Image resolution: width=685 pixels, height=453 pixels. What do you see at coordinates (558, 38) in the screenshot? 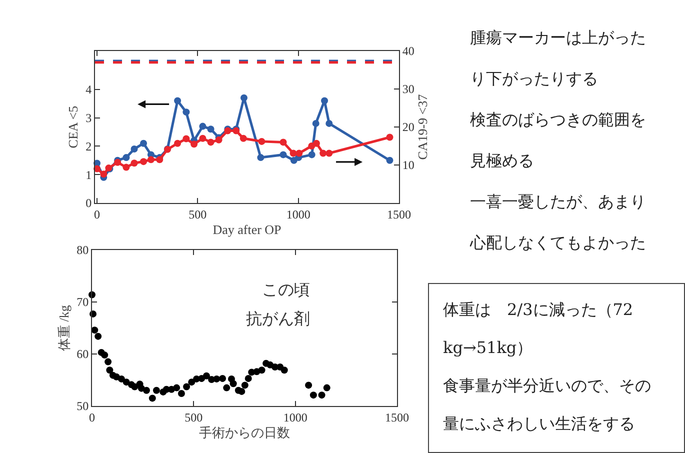
I see `text: 腫瘍マーカーは上がった` at bounding box center [558, 38].